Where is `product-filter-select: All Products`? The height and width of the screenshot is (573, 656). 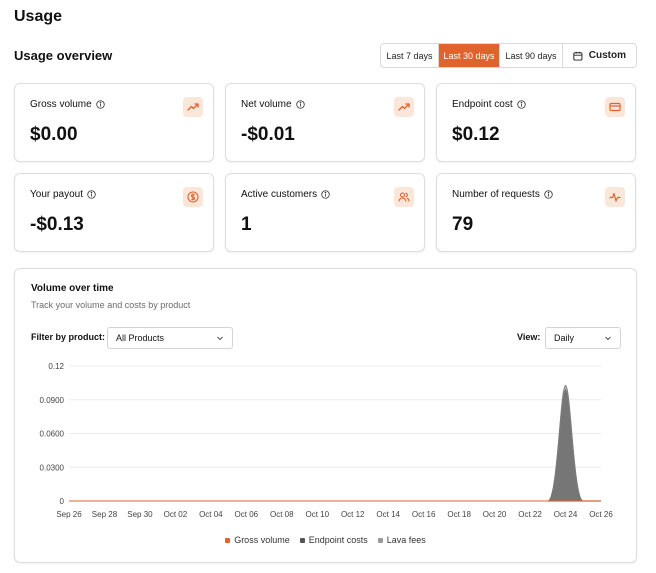
product-filter-select: All Products is located at coordinates (170, 338).